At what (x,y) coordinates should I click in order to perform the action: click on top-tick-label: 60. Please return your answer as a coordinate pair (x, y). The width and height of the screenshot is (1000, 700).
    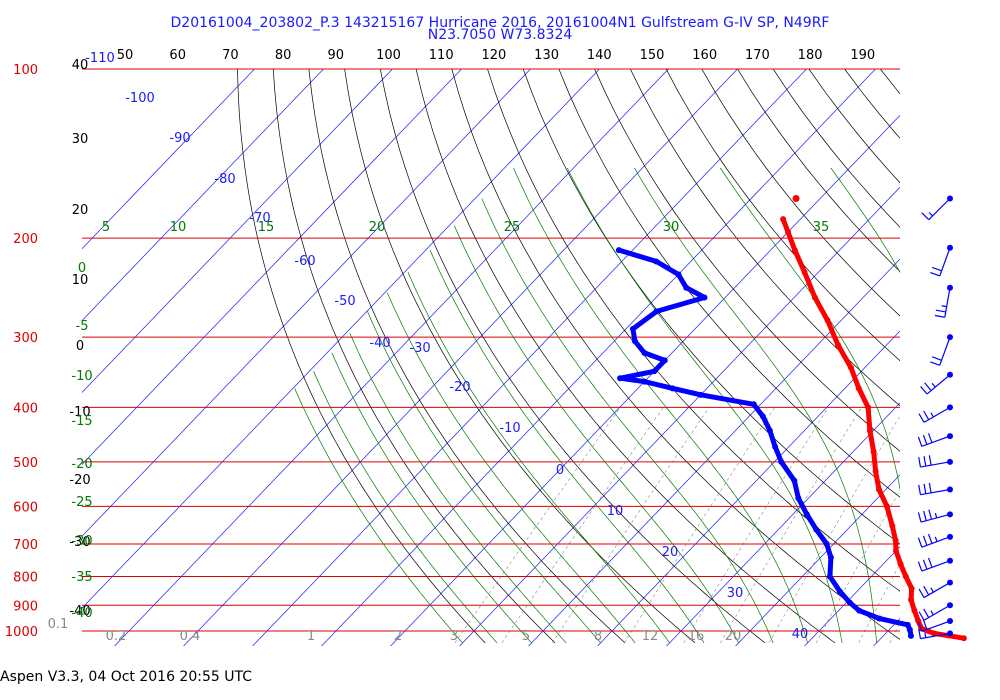
    Looking at the image, I should click on (177, 55).